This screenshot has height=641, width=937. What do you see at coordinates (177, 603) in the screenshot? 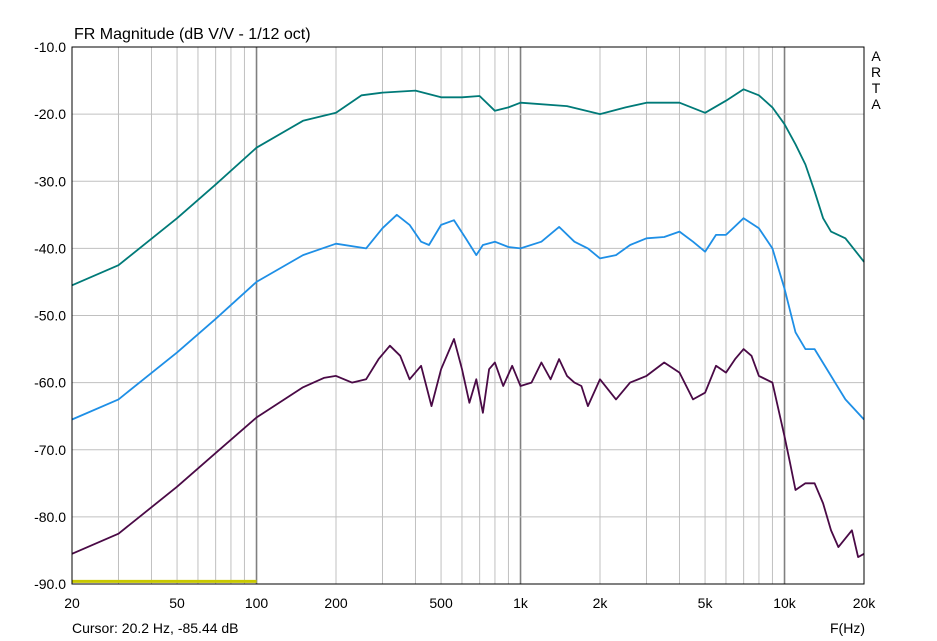
I see `x-tick-label: 50` at bounding box center [177, 603].